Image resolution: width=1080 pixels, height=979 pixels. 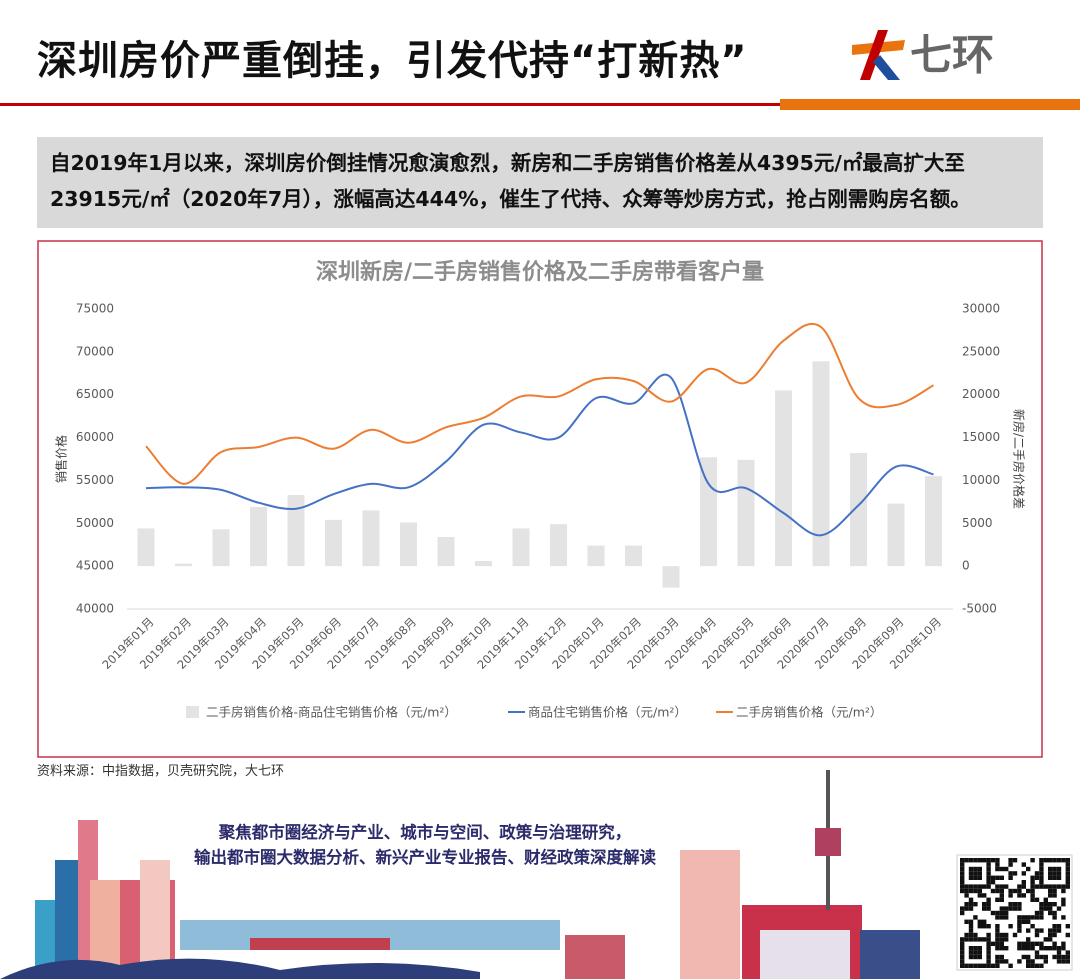 What do you see at coordinates (390, 104) in the screenshot?
I see `header-rule` at bounding box center [390, 104].